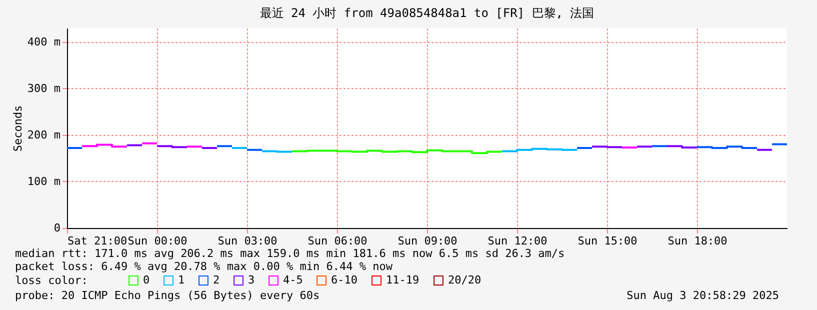  I want to click on y-axis-title: Seconds, so click(17, 128).